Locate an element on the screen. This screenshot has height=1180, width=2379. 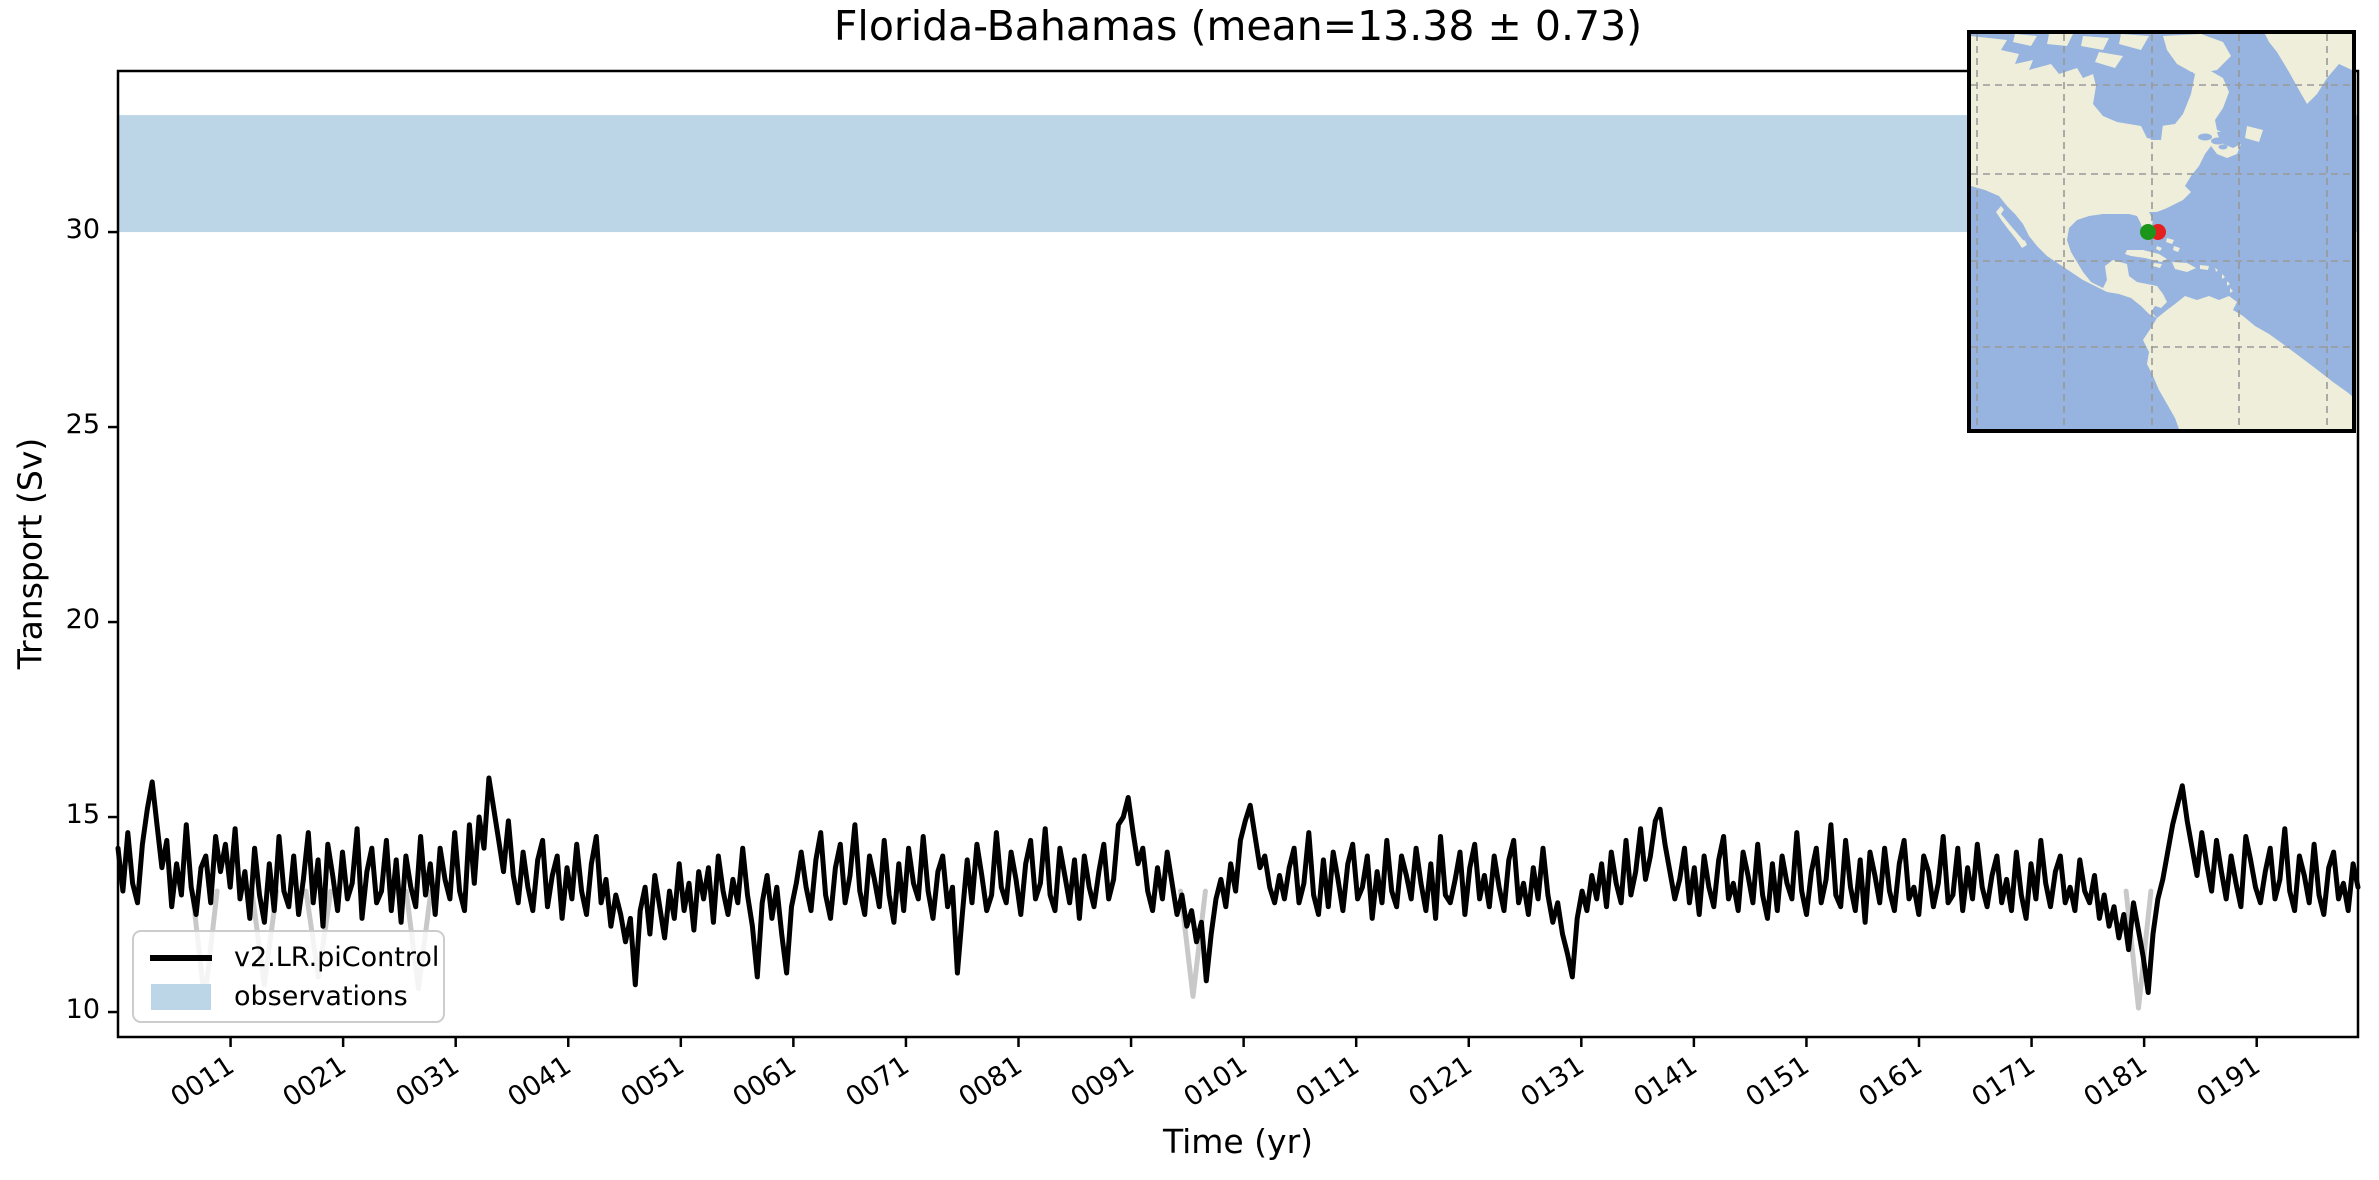
victoria-island is located at coordinates (2109, 60).